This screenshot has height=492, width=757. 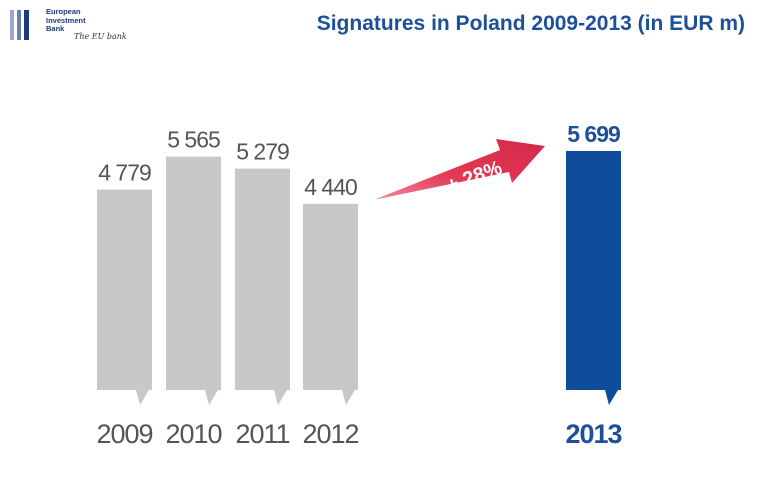 What do you see at coordinates (100, 36) in the screenshot?
I see `logo-tagline: The EU bank` at bounding box center [100, 36].